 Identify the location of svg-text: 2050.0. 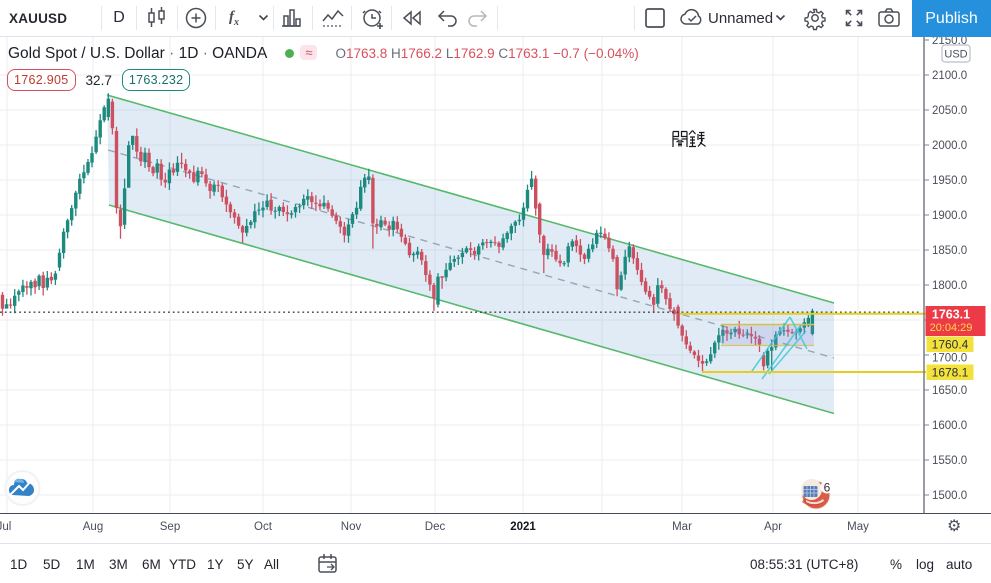
(949, 111).